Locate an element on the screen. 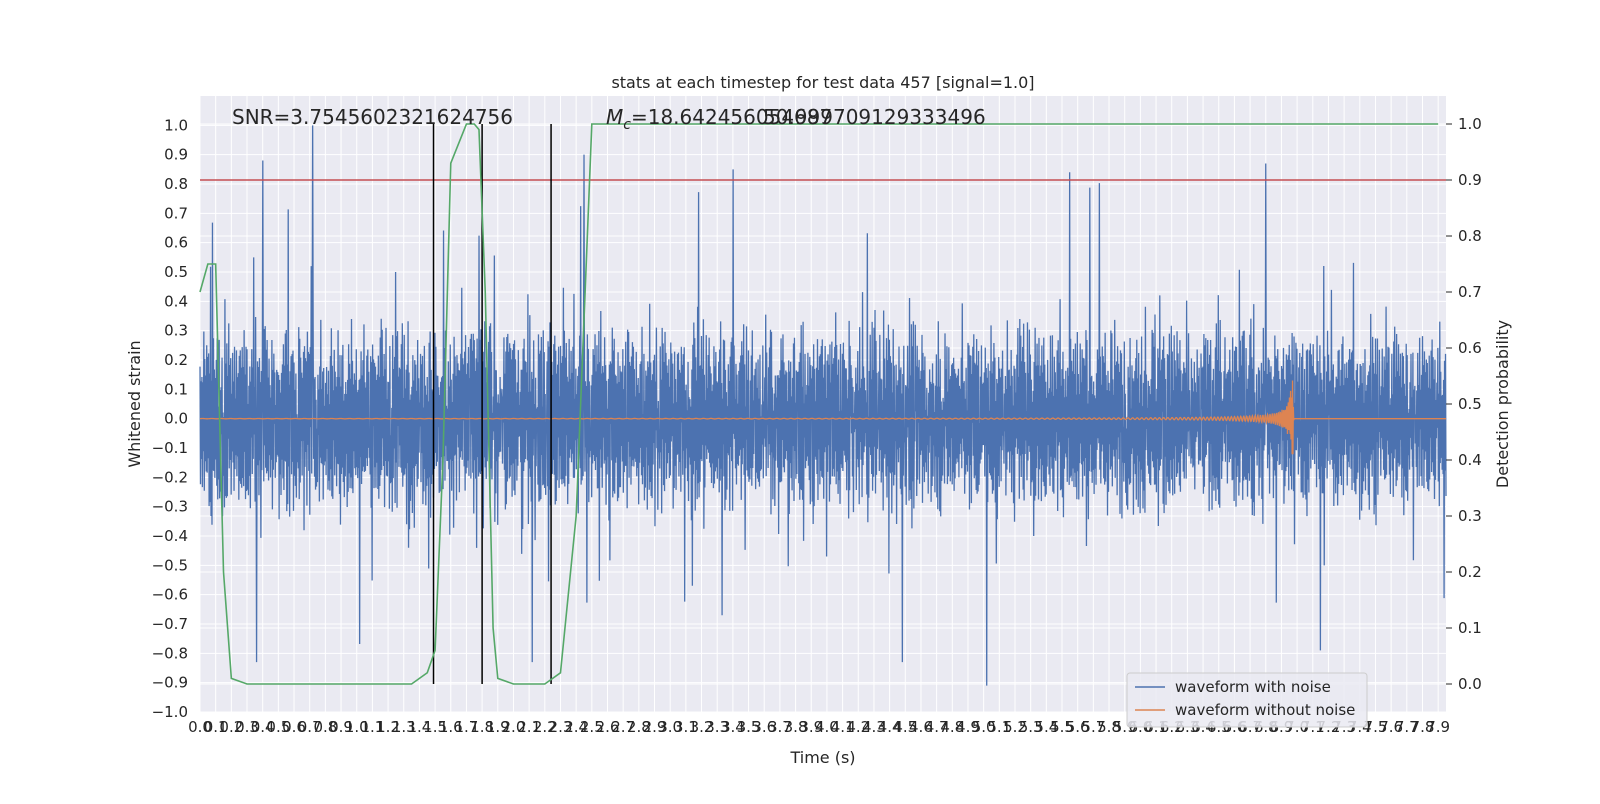 Image resolution: width=1600 pixels, height=804 pixels. x-tick-label-41: 4.1 is located at coordinates (843, 727).